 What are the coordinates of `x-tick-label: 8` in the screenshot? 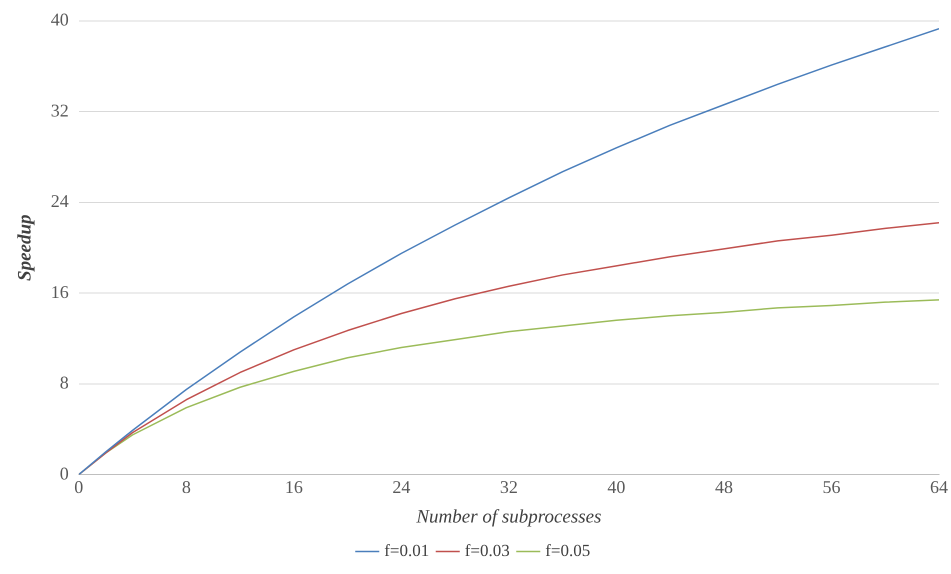 It's located at (186, 487).